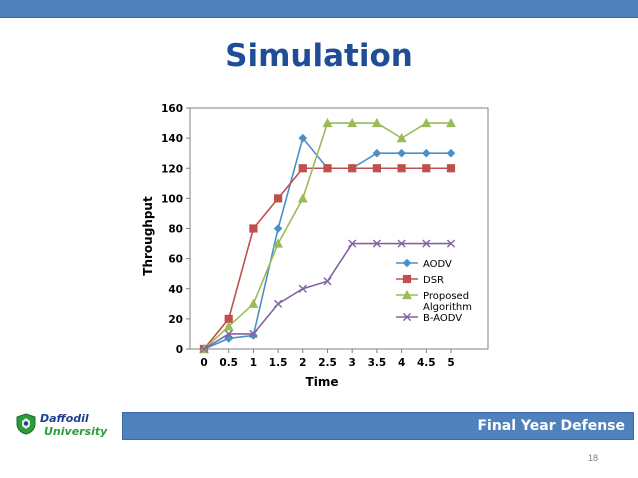 This screenshot has width=638, height=478. Describe the element at coordinates (302, 363) in the screenshot. I see `x-tick-label: 2` at that location.